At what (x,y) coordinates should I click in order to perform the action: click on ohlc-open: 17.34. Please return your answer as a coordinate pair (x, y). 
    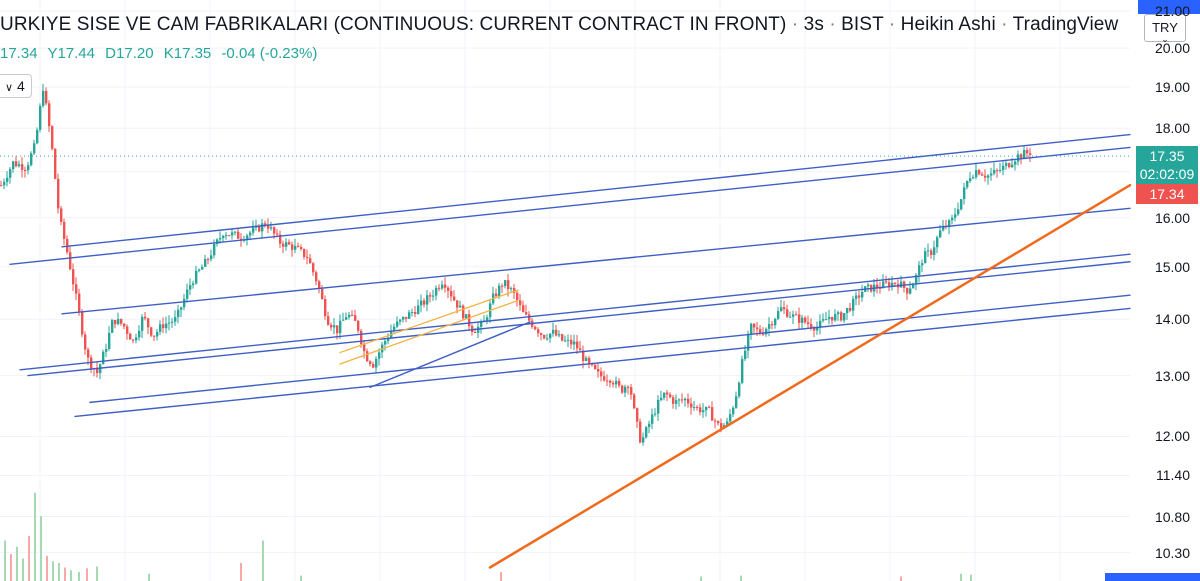
    Looking at the image, I should click on (19, 53).